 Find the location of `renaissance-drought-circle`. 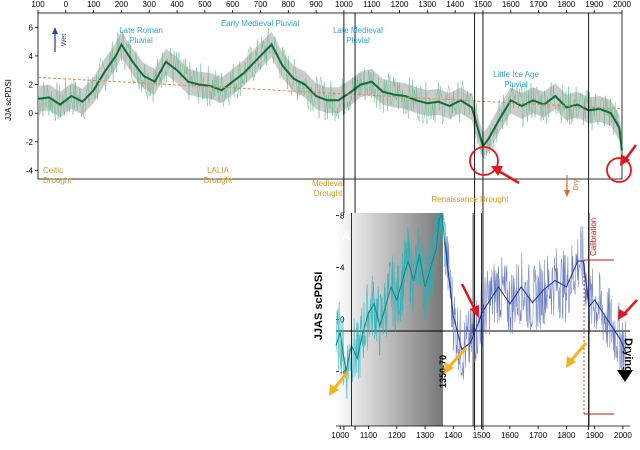

renaissance-drought-circle is located at coordinates (484, 161).